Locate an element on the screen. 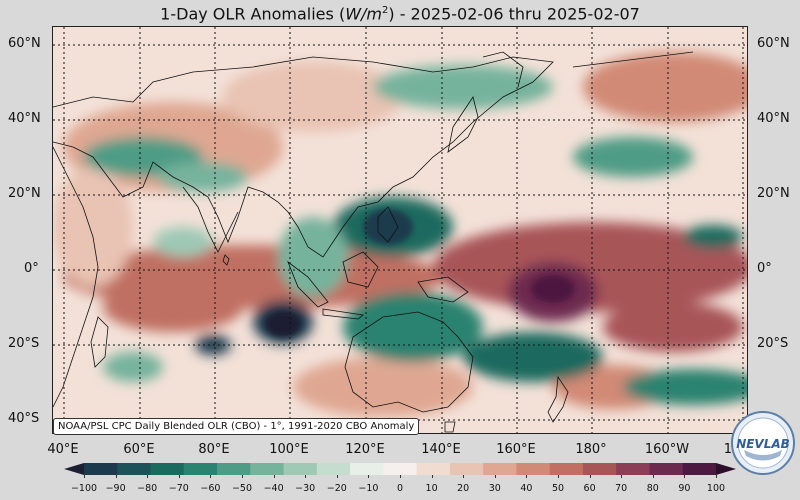 This screenshot has height=500, width=800. colorbar-tick-label: 50 is located at coordinates (558, 488).